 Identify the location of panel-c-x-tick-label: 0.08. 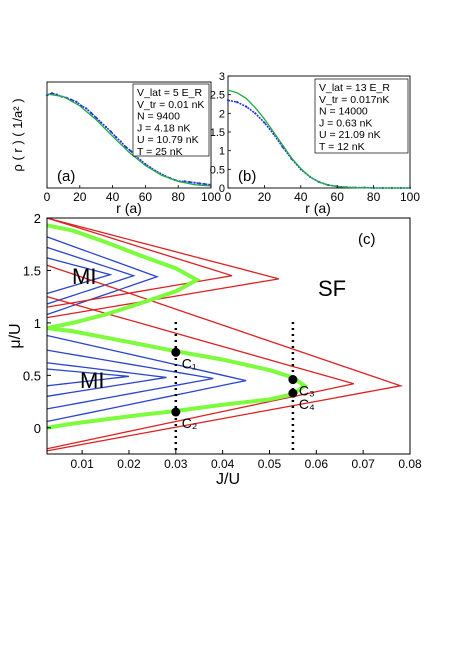
(410, 464).